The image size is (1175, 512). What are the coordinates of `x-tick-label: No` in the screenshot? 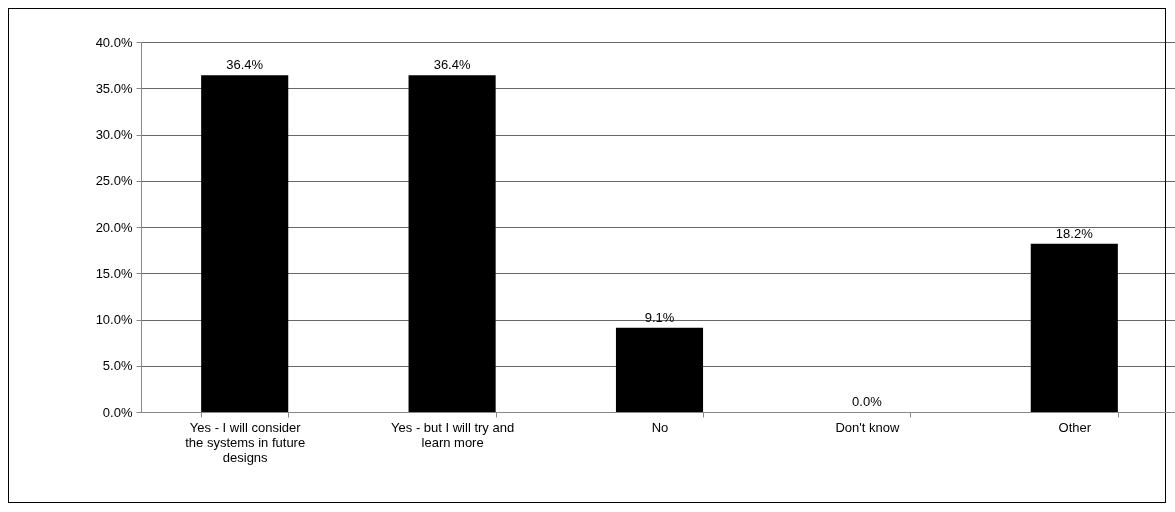 It's located at (660, 427).